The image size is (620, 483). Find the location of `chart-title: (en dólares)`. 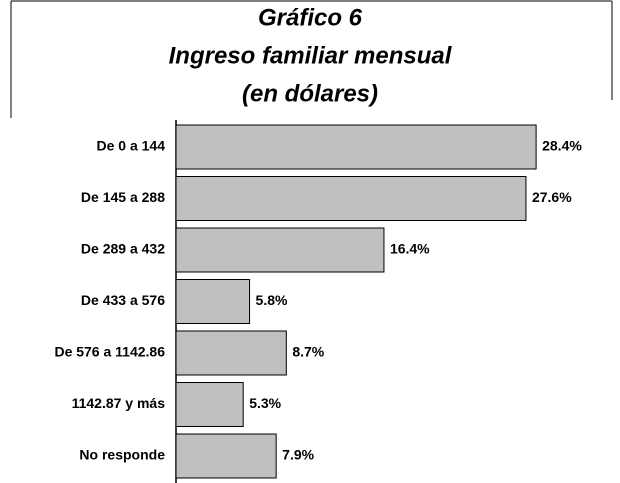

chart-title: (en dólares) is located at coordinates (310, 93).